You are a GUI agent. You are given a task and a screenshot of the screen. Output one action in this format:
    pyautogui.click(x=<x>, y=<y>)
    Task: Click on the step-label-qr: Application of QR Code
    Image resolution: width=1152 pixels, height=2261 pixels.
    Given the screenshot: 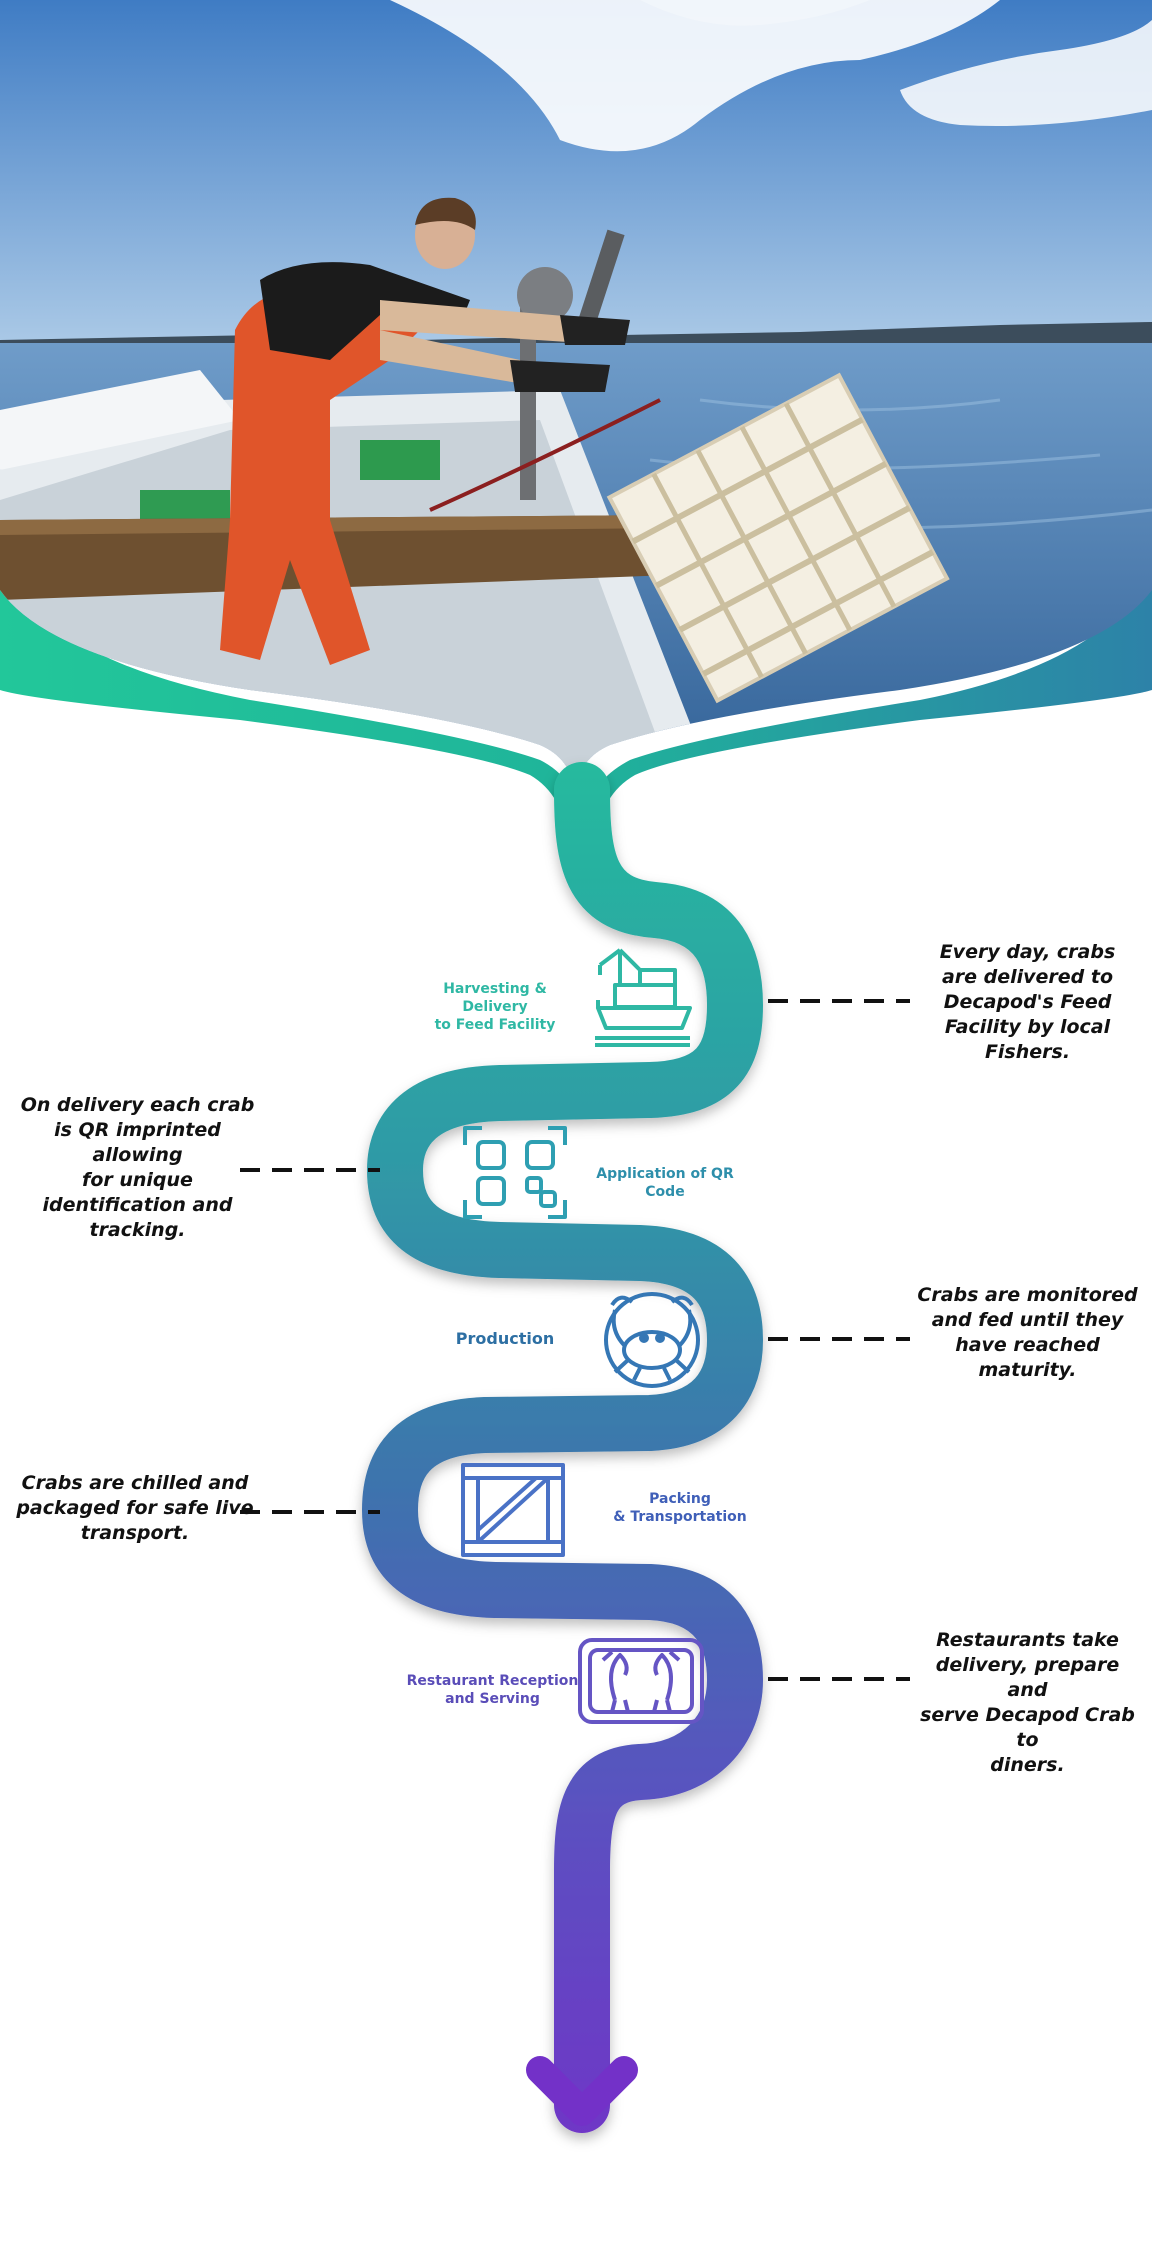 What is the action you would take?
    pyautogui.click(x=665, y=1183)
    